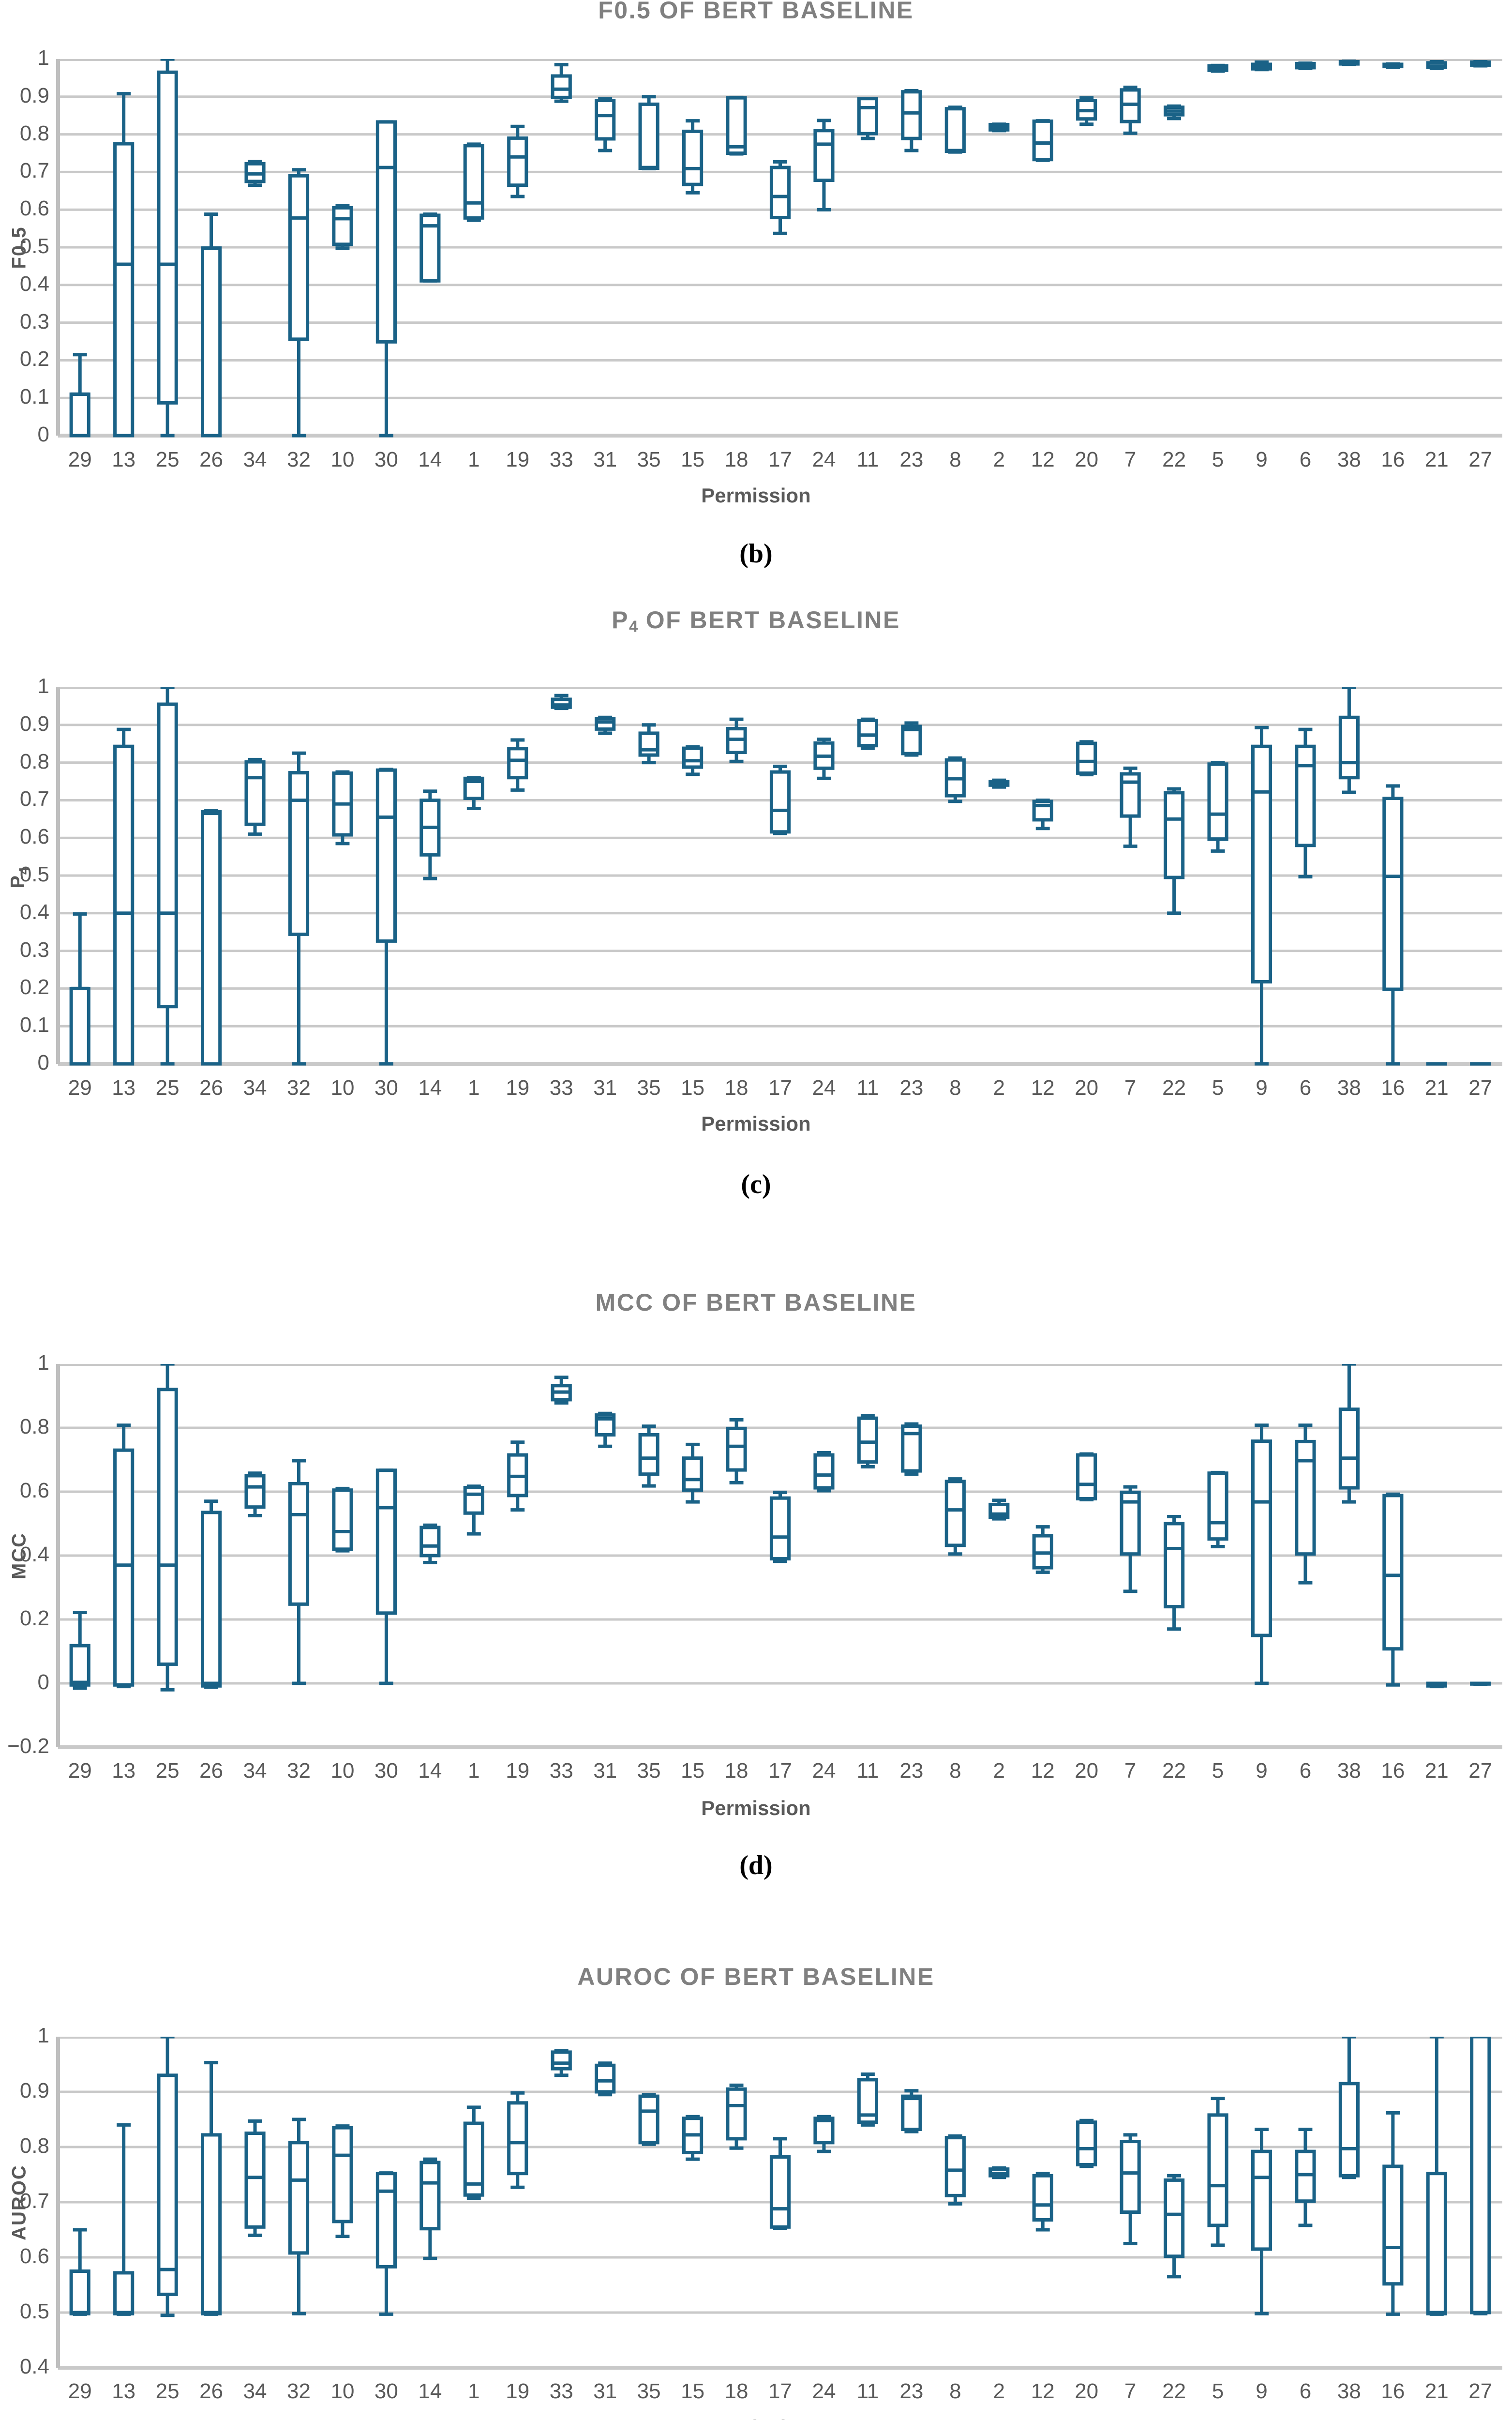 This screenshot has height=2420, width=1512. Describe the element at coordinates (211, 2391) in the screenshot. I see `x-axis-tick-label: 26` at that location.